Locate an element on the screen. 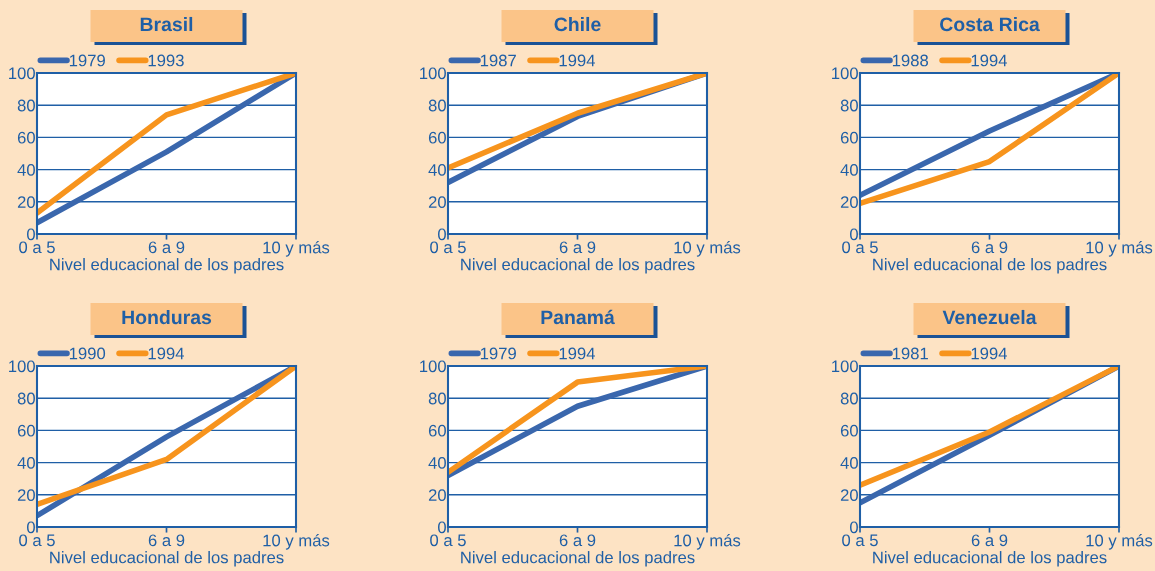 The height and width of the screenshot is (571, 1155). chart-title: Chile is located at coordinates (577, 24).